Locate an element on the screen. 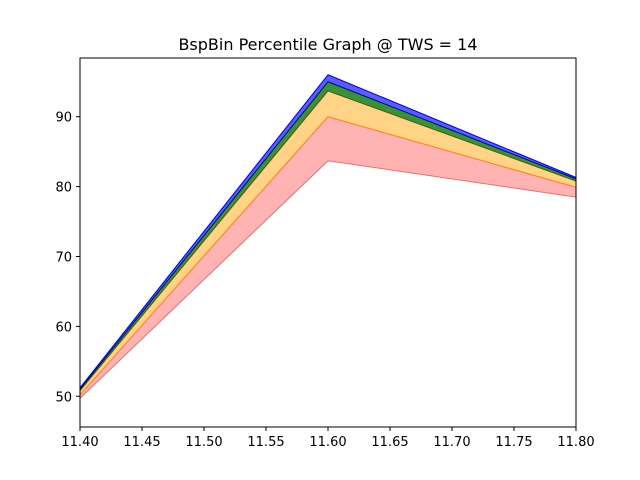 This screenshot has height=480, width=640. x-tick-label: 11.60 is located at coordinates (327, 442).